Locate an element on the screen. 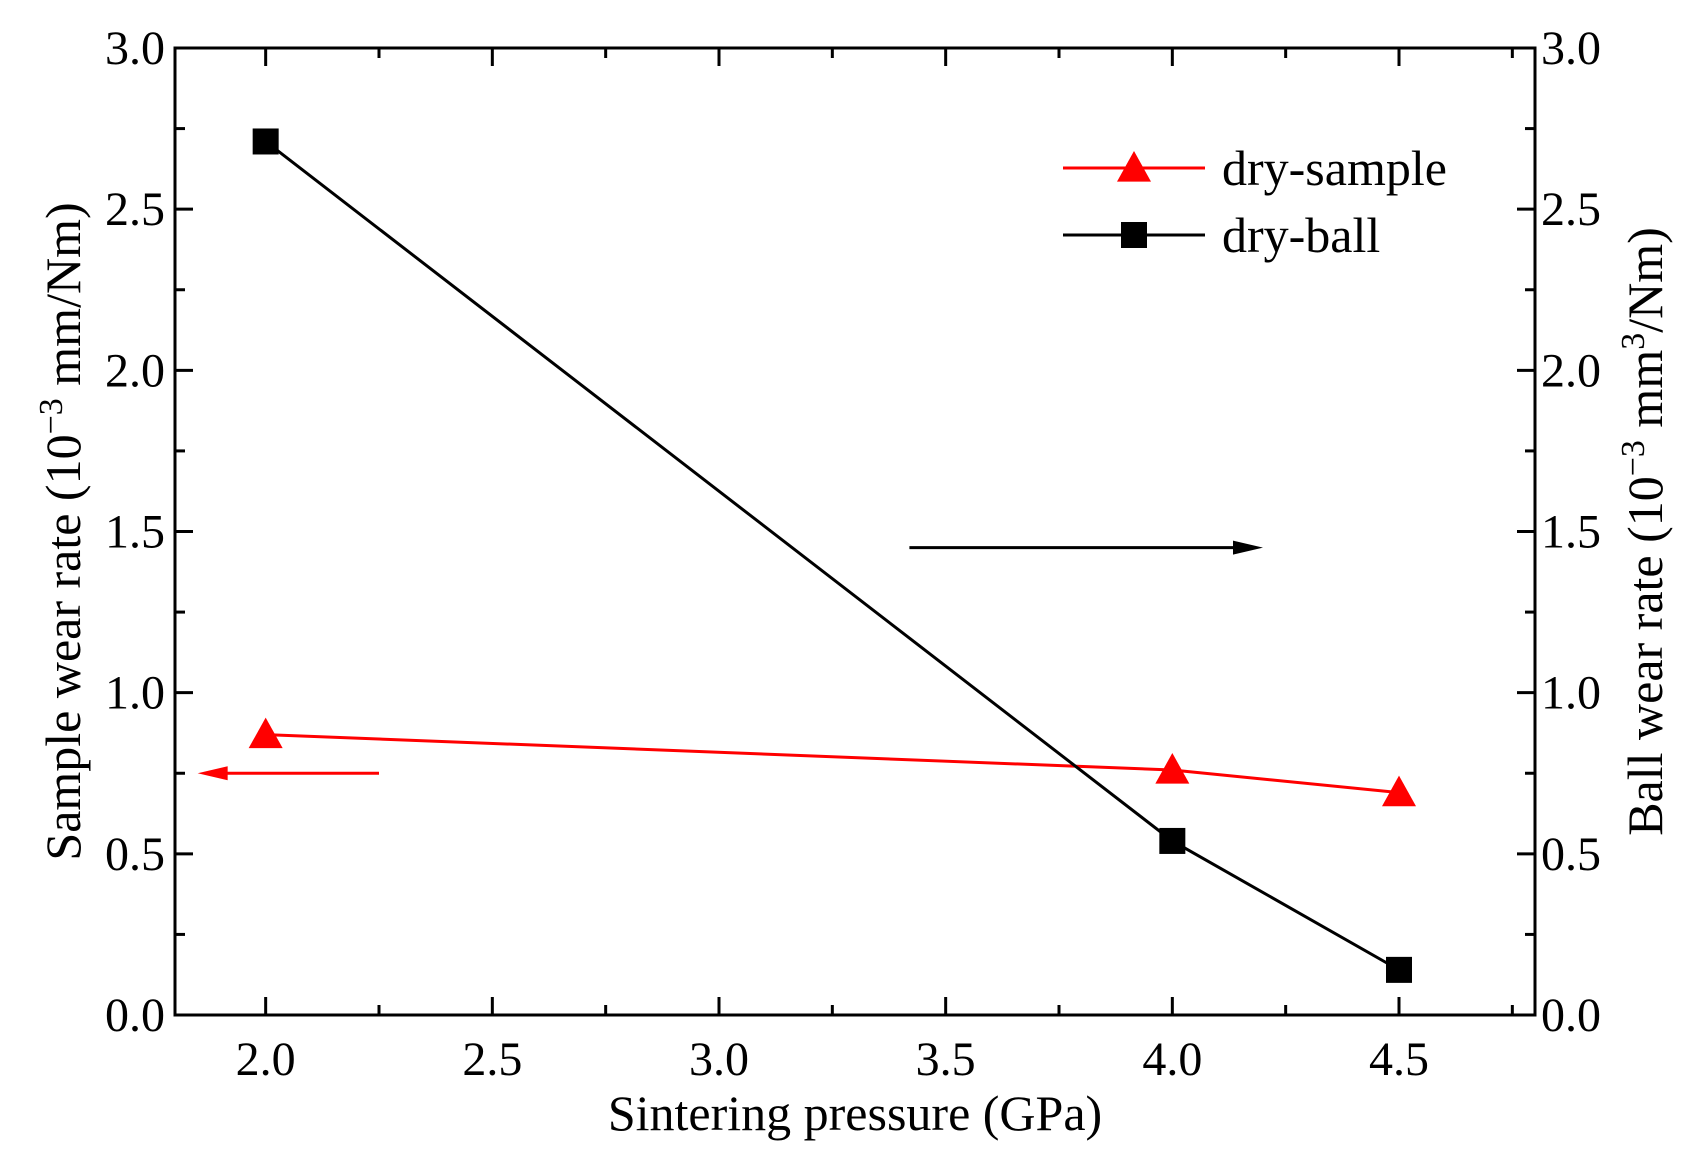 The image size is (1688, 1154). legend-label: dry-sample is located at coordinates (1334, 168).